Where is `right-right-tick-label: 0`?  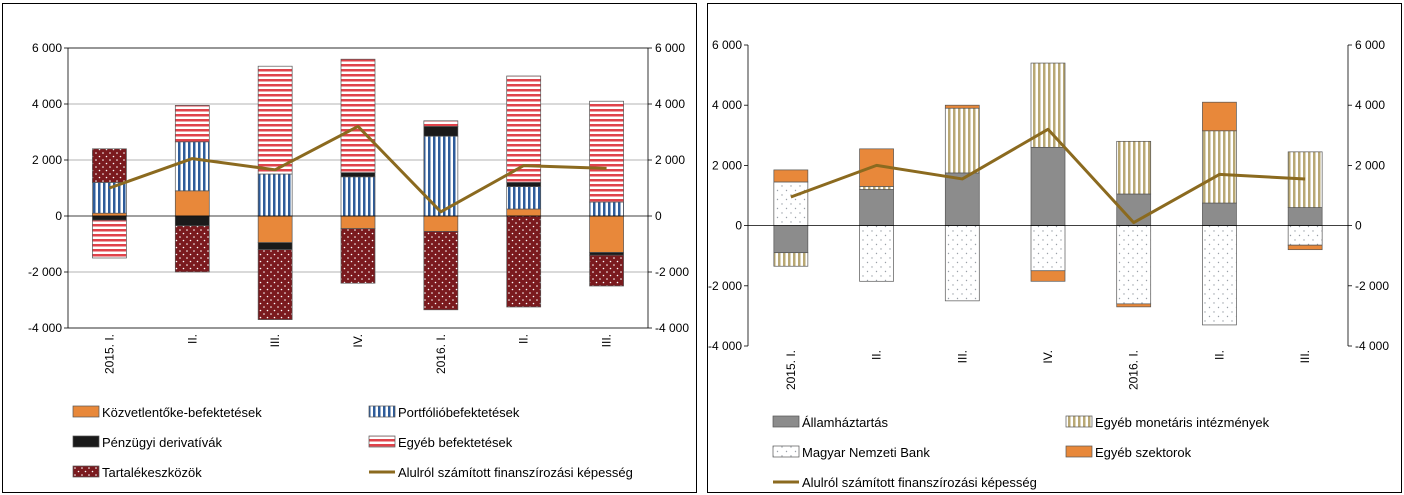
right-right-tick-label: 0 is located at coordinates (1358, 226).